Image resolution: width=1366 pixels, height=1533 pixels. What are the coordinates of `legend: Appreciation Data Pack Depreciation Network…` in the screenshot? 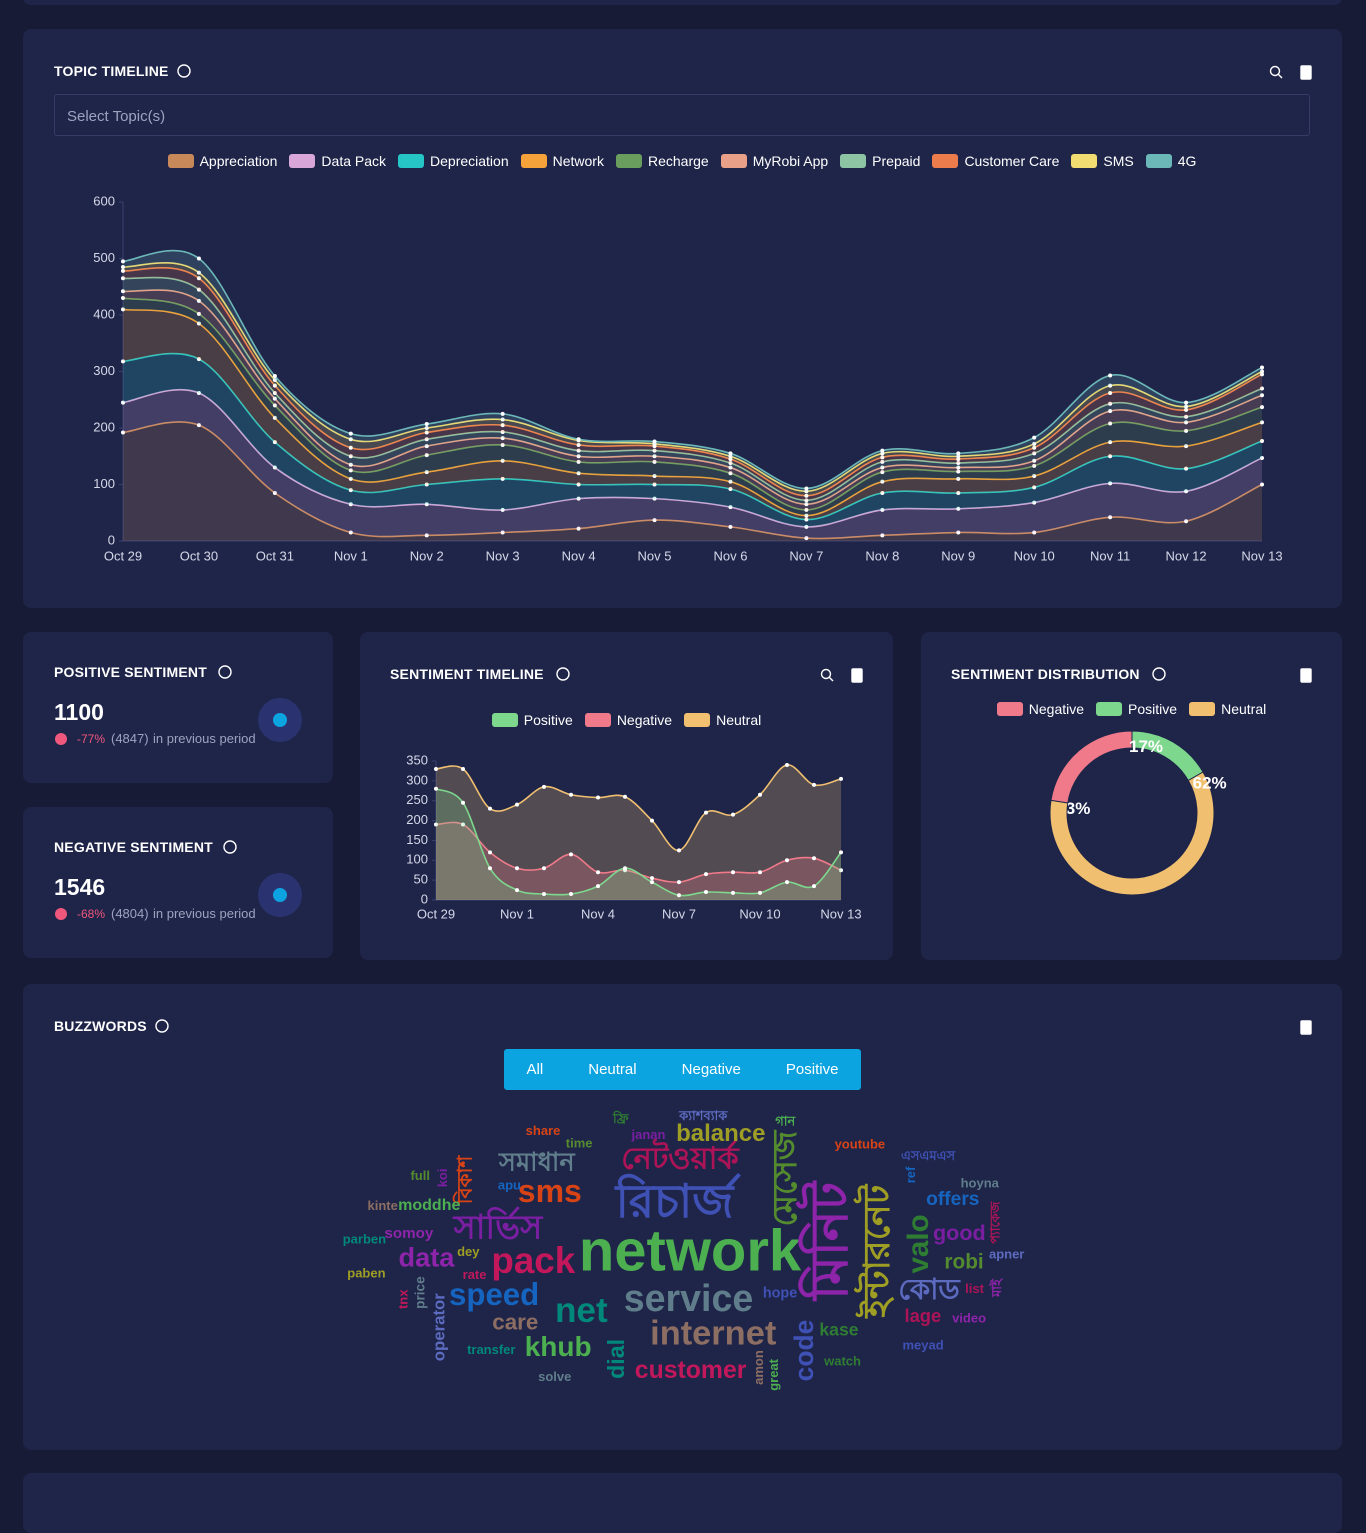 It's located at (682, 161).